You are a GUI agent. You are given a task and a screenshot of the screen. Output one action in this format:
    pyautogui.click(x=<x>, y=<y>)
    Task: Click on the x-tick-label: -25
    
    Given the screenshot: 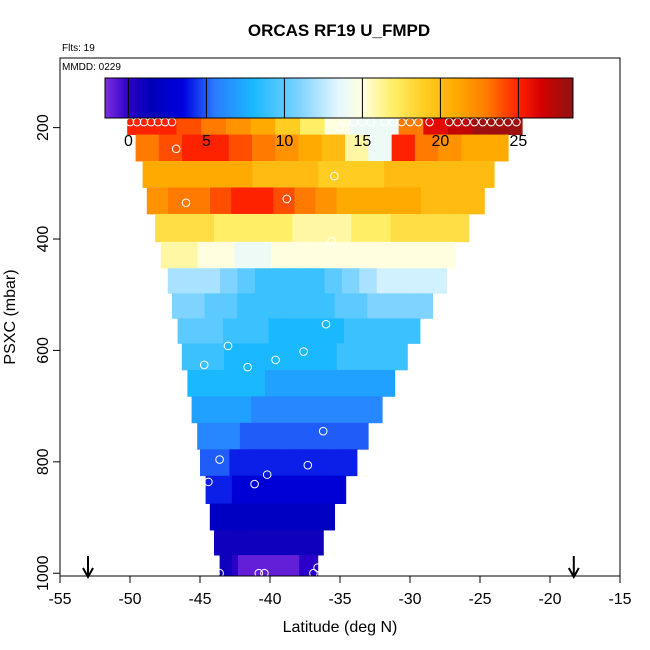 What is the action you would take?
    pyautogui.click(x=479, y=599)
    